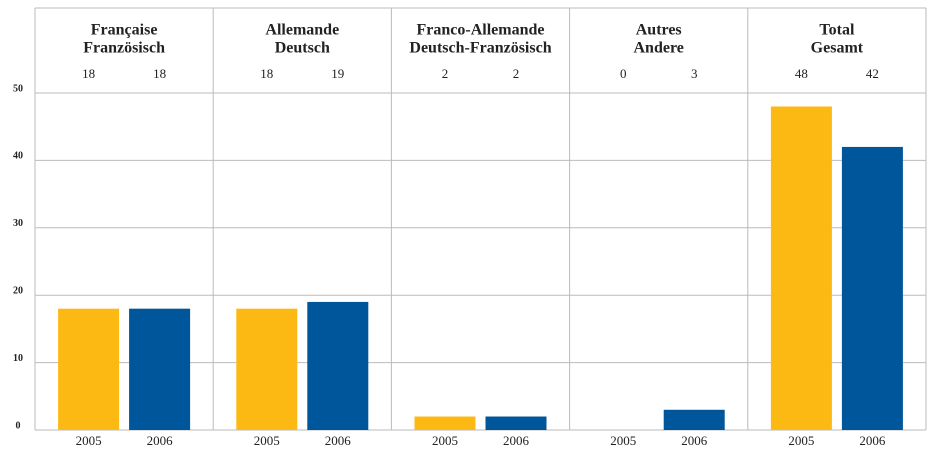 The height and width of the screenshot is (452, 928). What do you see at coordinates (694, 73) in the screenshot?
I see `value-label: 3` at bounding box center [694, 73].